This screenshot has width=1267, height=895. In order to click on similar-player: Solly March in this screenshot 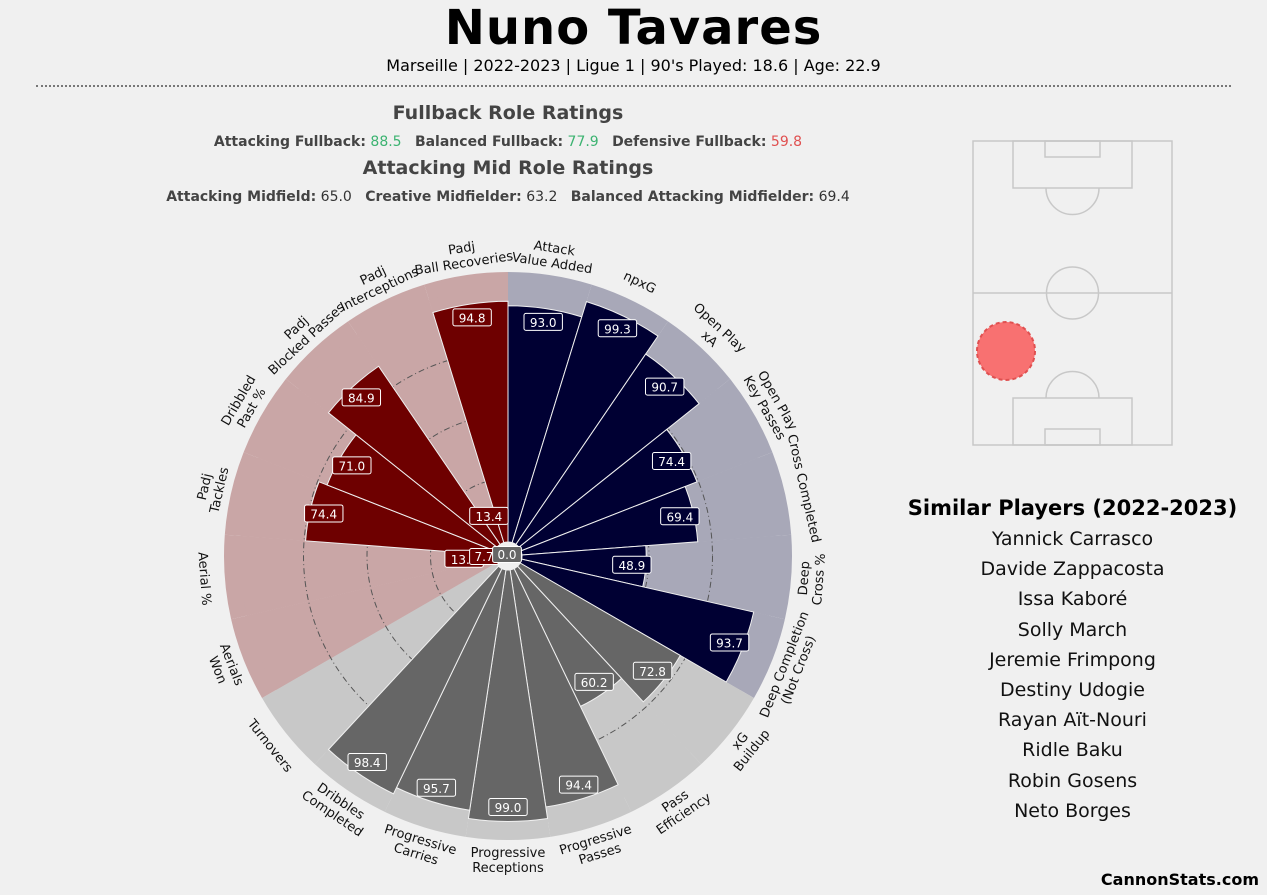, I will do `click(1072, 629)`.